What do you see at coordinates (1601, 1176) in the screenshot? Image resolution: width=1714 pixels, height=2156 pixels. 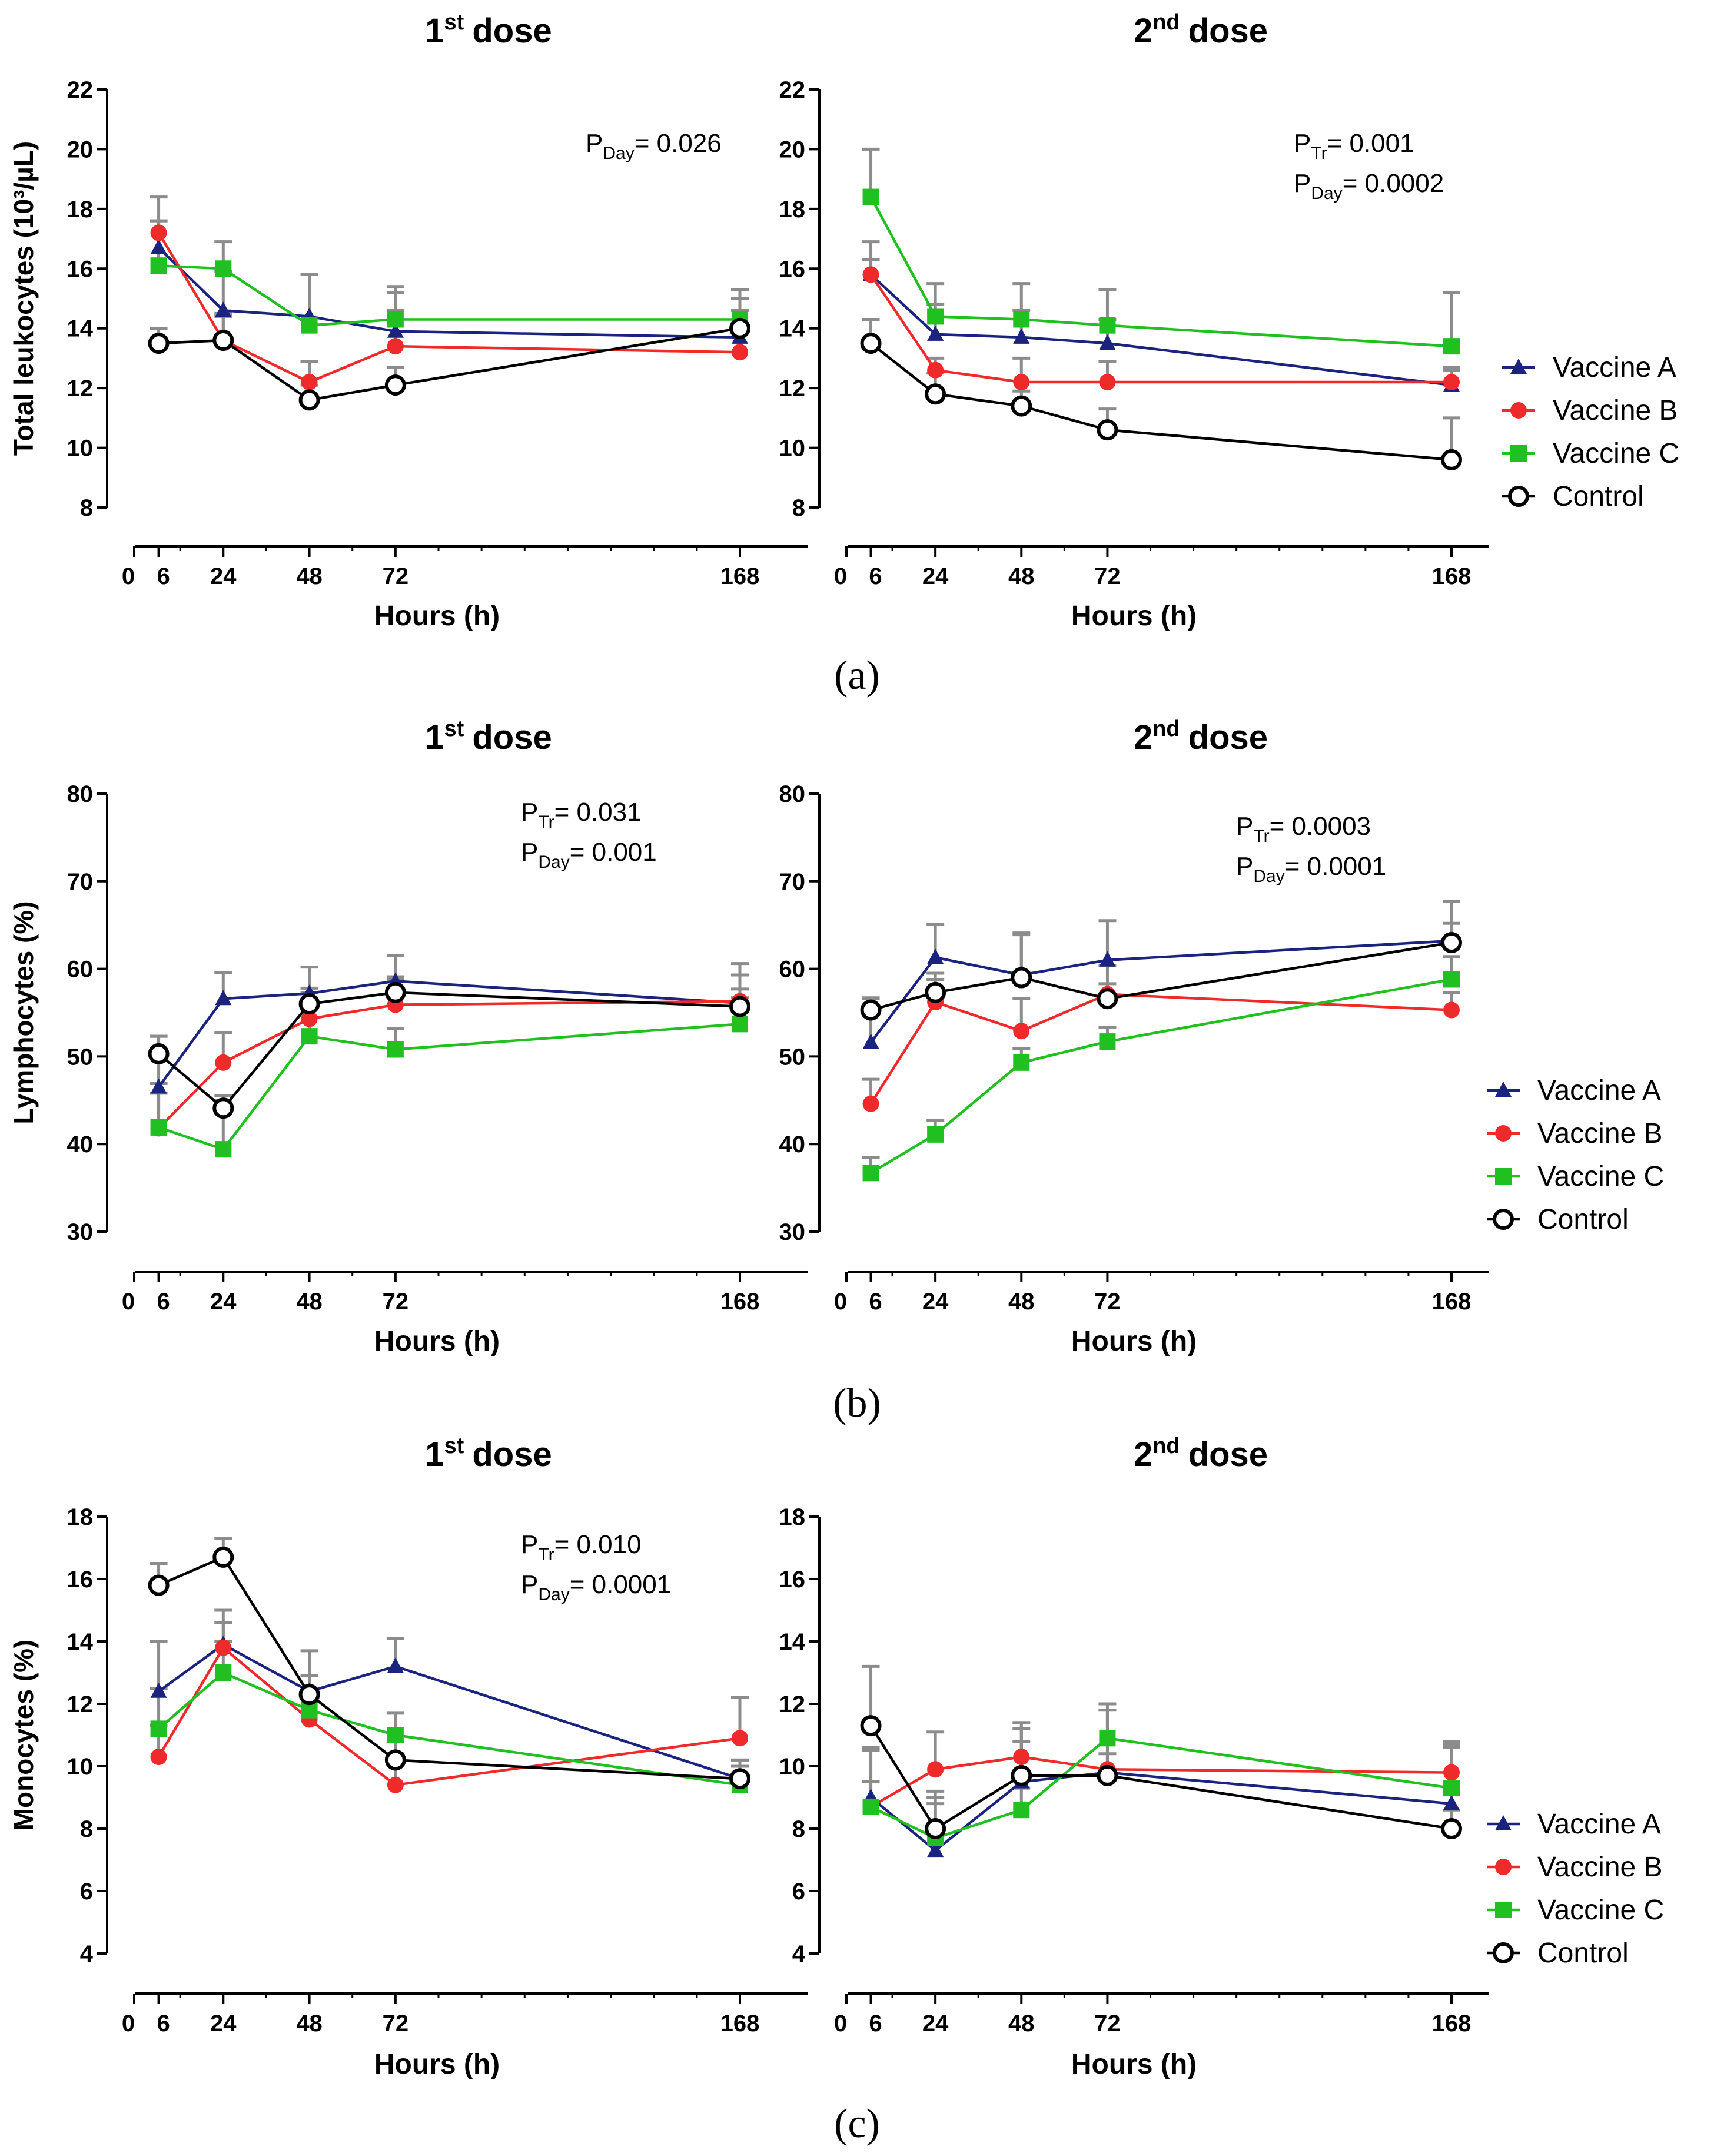 I see `legend-label: Vaccine C` at bounding box center [1601, 1176].